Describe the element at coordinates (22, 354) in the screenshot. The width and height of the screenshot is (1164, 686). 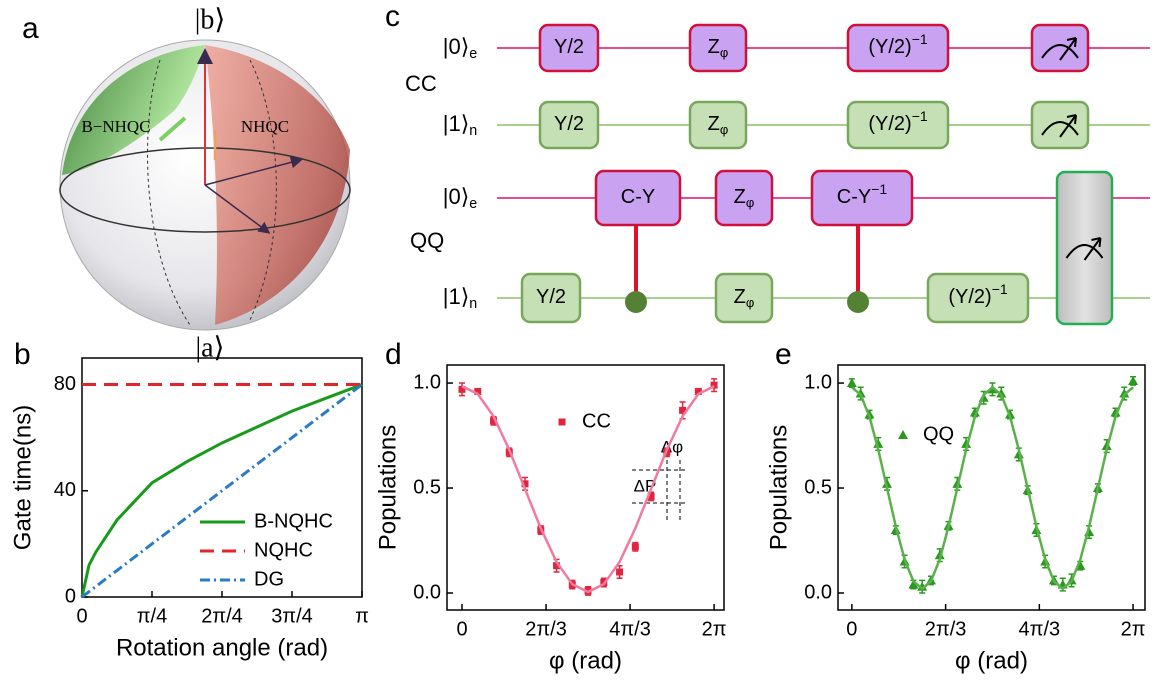
I see `panel-label: b` at that location.